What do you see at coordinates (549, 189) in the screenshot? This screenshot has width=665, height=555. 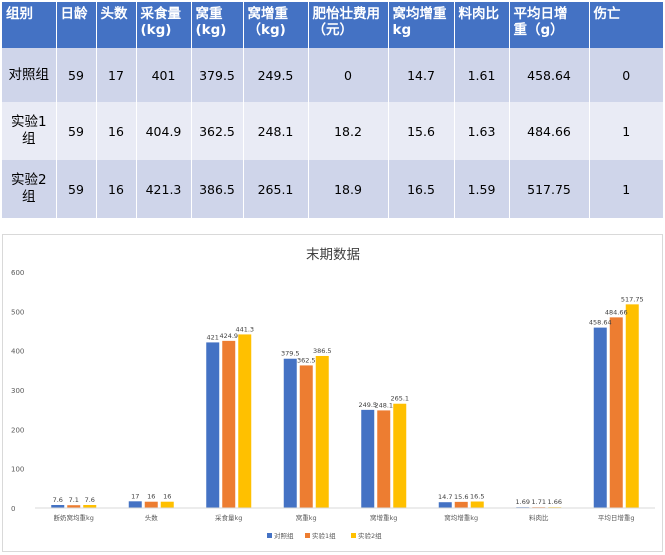 I see `cell-avg-daily-gain: 517.75` at bounding box center [549, 189].